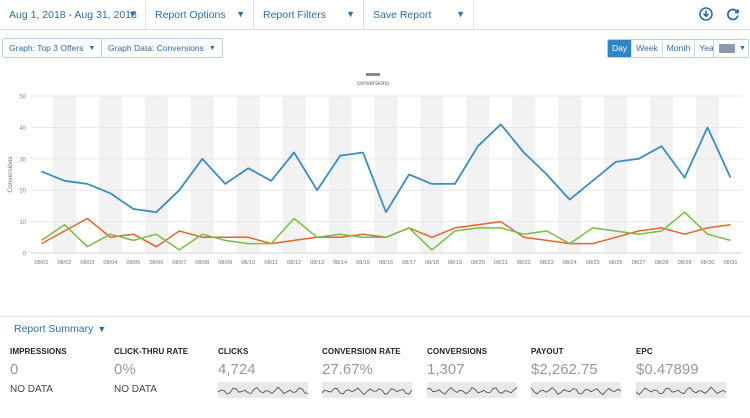  Describe the element at coordinates (708, 263) in the screenshot. I see `x-tick-label: 08/30` at that location.